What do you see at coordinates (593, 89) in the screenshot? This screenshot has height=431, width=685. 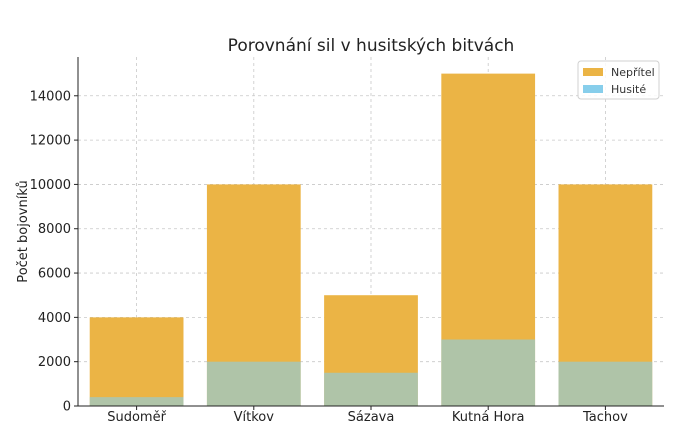 I see `legend-swatch-hussites` at bounding box center [593, 89].